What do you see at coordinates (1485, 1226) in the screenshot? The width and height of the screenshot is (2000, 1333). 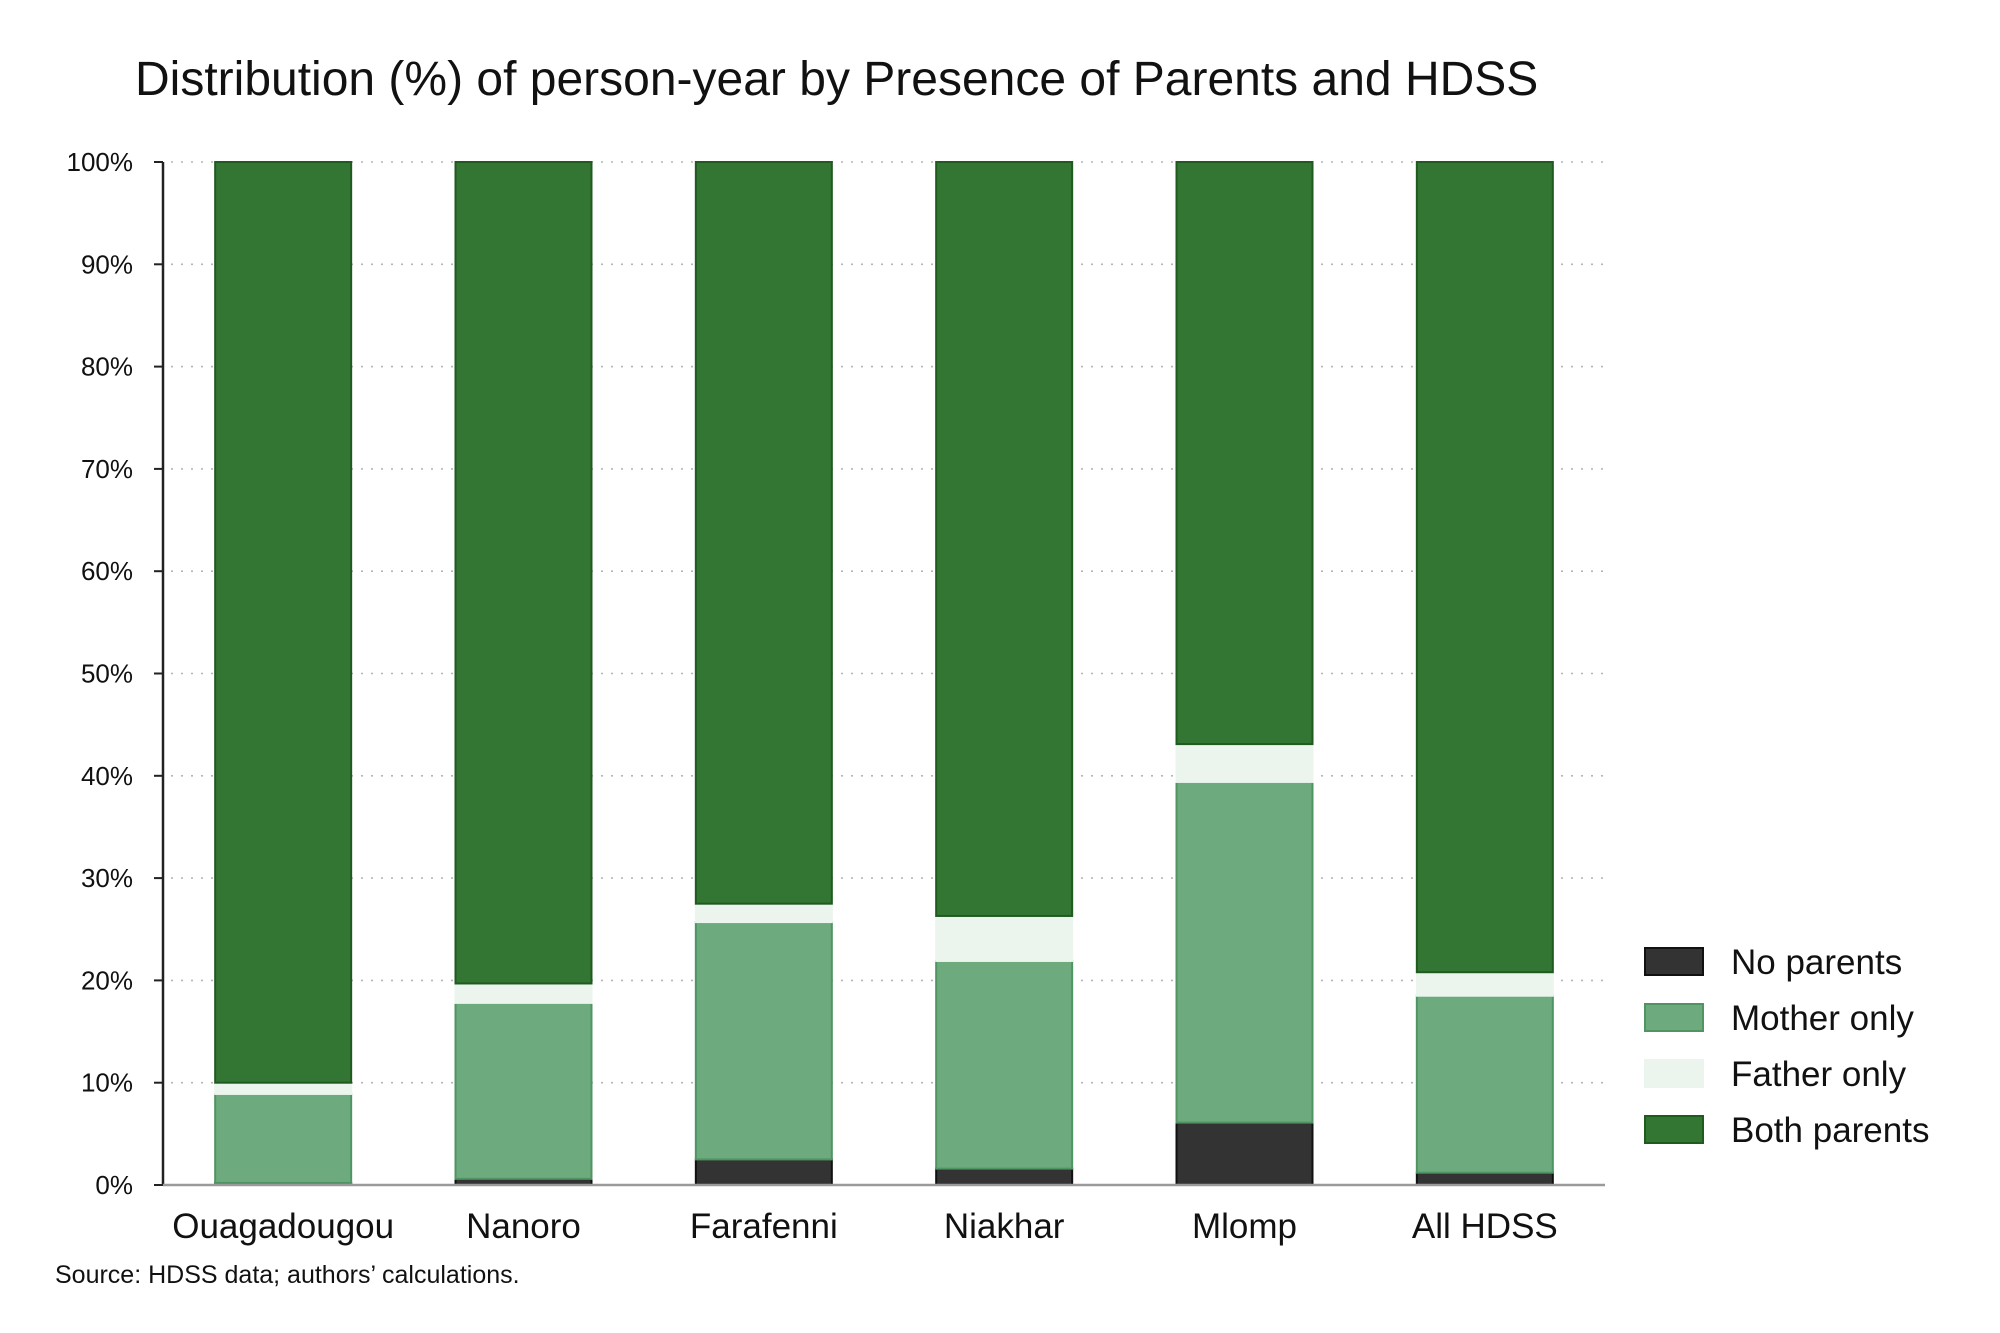 I see `x-tick-label: All HDSS` at bounding box center [1485, 1226].